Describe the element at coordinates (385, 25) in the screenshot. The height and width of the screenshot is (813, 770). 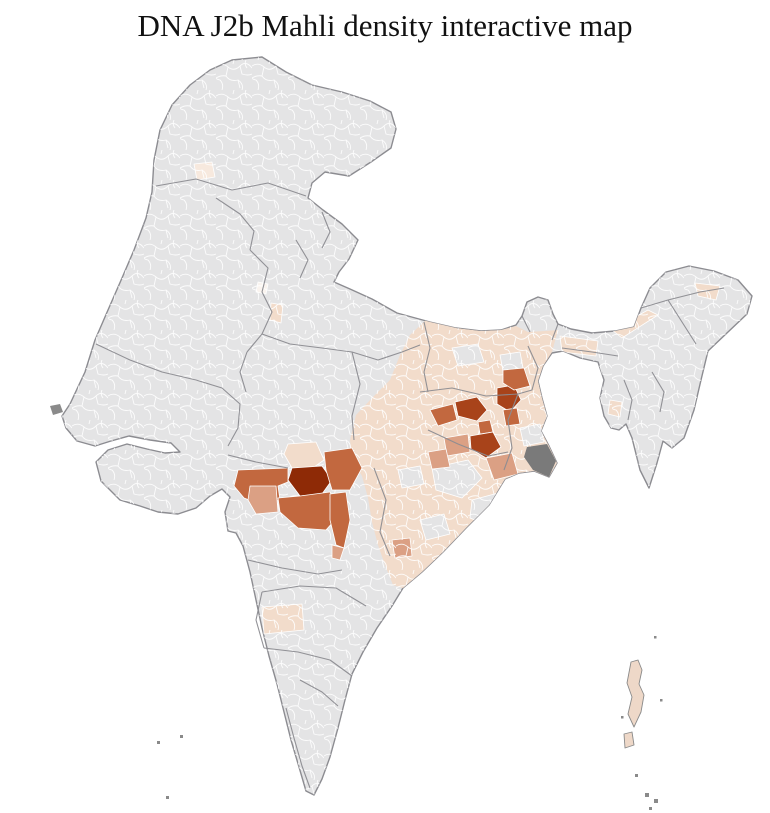
I see `map-title: DNA J2b Mahli density interactive map` at that location.